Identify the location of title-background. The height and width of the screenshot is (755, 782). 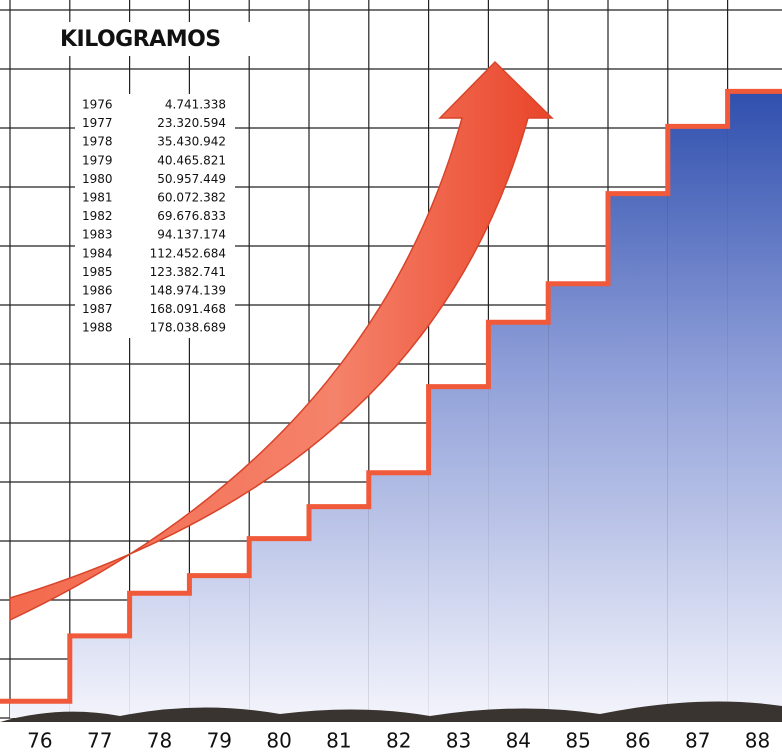
(152, 39).